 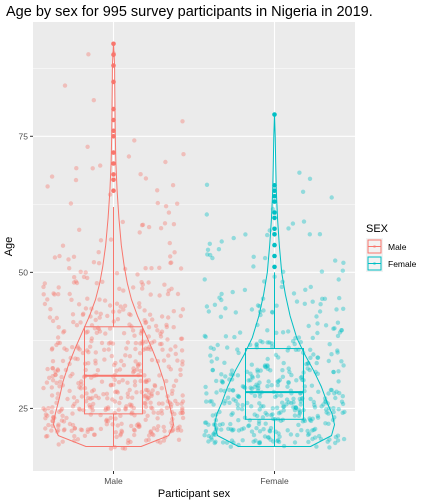 What do you see at coordinates (9, 247) in the screenshot?
I see `y-axis-title: Age` at bounding box center [9, 247].